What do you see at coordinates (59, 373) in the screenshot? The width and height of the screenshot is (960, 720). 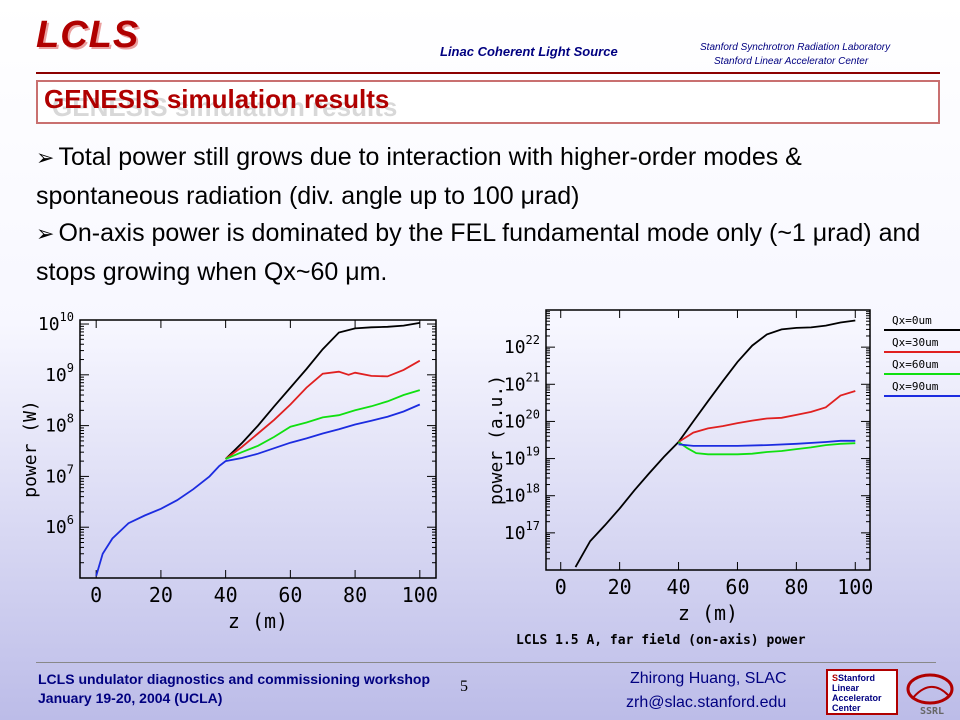 I see `y-tick-label: 10⁹` at bounding box center [59, 373].